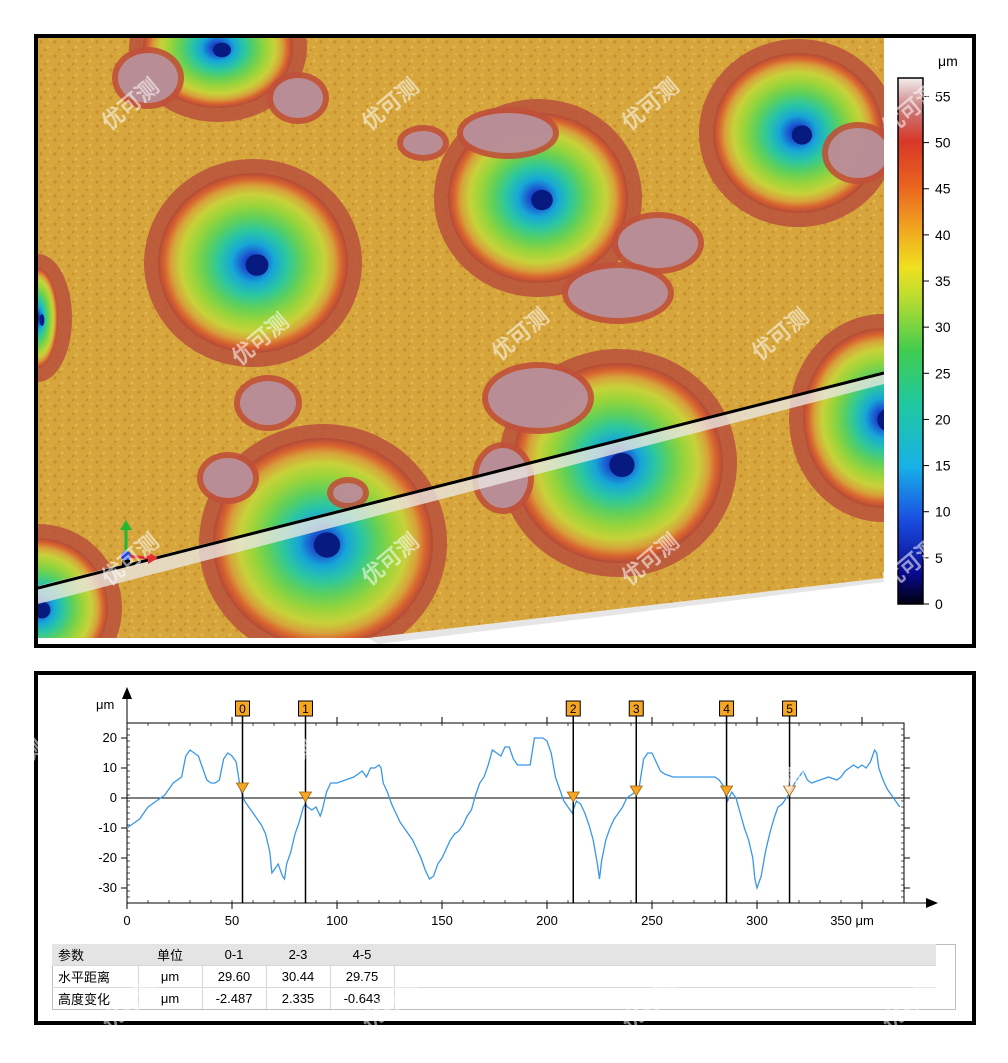  What do you see at coordinates (910, 341) in the screenshot?
I see `colorbar-gradient` at bounding box center [910, 341].